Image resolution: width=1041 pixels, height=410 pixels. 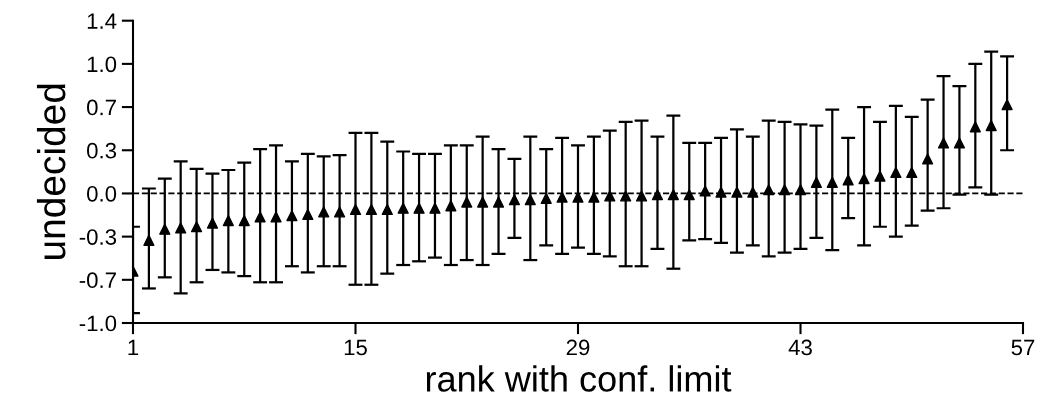 I want to click on y-tick-label: -1.0, so click(x=98, y=323).